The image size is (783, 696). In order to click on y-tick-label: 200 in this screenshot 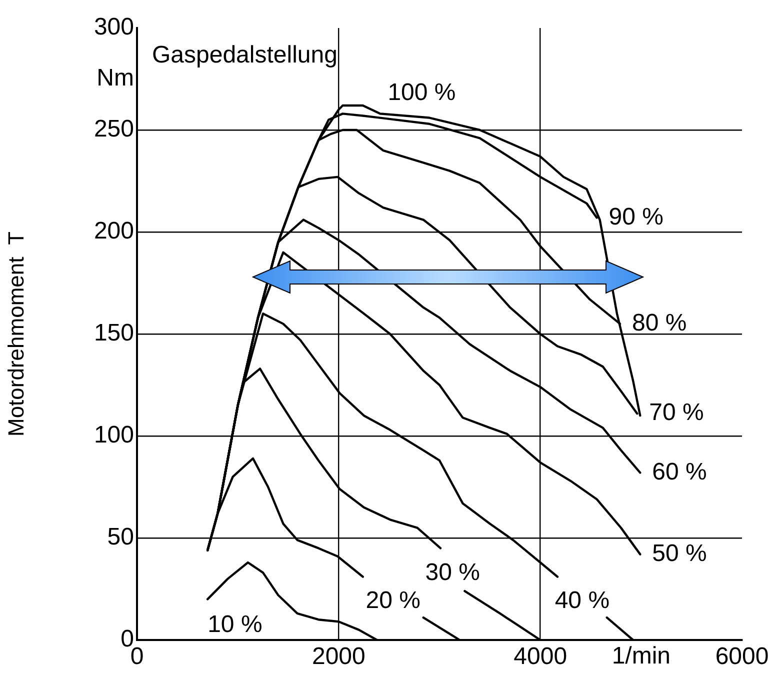, I will do `click(114, 231)`.